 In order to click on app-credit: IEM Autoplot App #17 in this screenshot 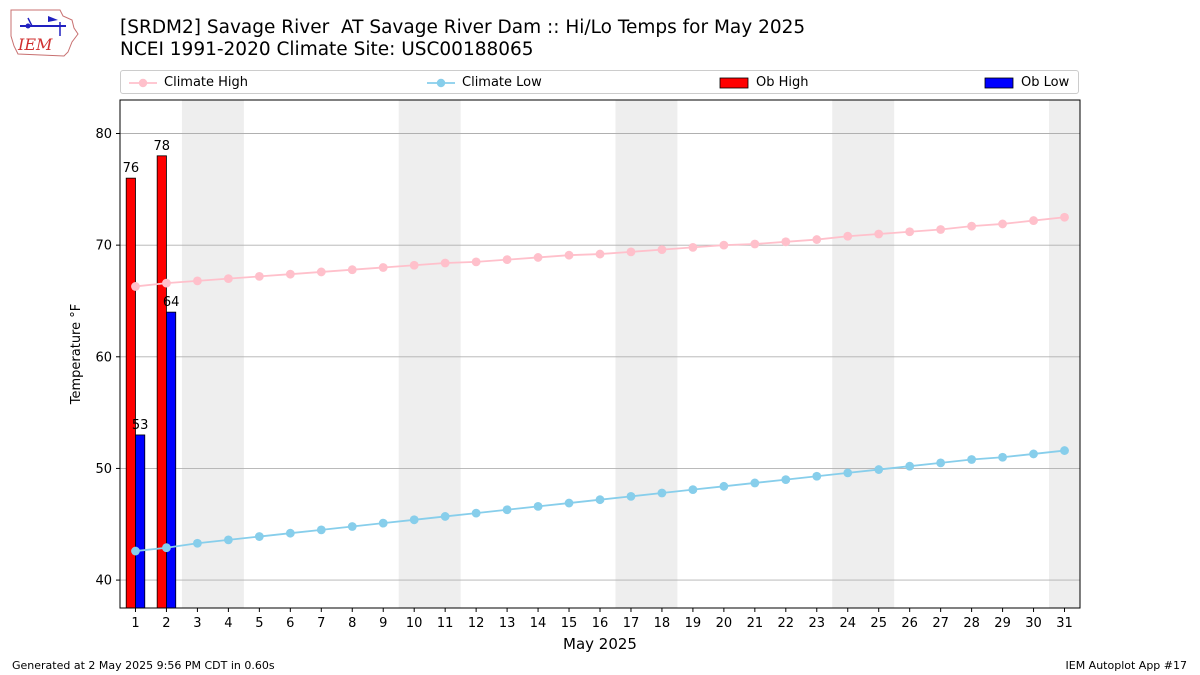, I will do `click(1126, 665)`.